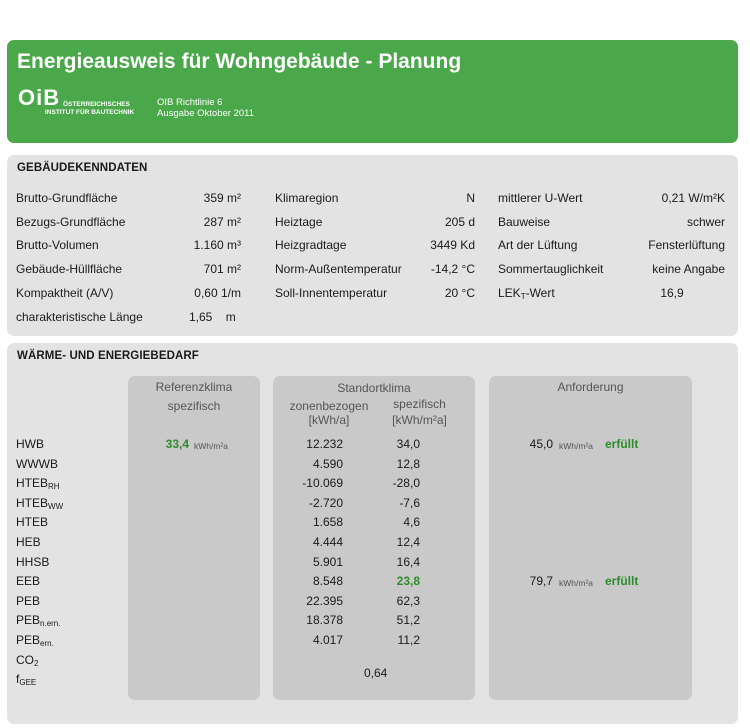 Image resolution: width=750 pixels, height=728 pixels. What do you see at coordinates (239, 61) in the screenshot?
I see `page-title: Energieausweis für Wohngebäude - Planung` at bounding box center [239, 61].